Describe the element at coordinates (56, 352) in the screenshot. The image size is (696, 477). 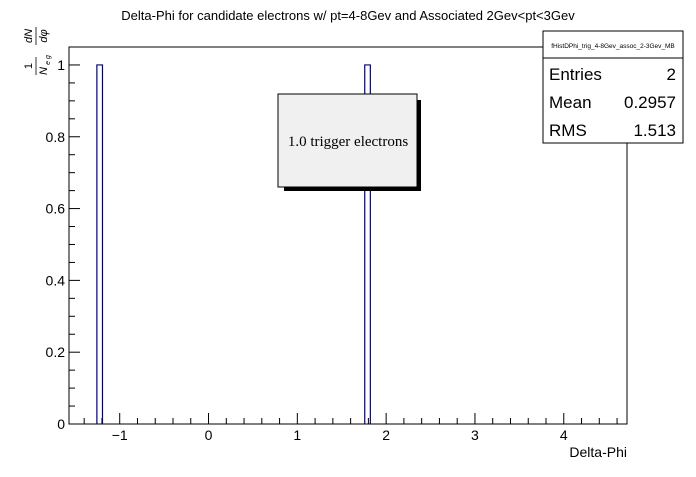
I see `y-tick-label: 0.2` at that location.